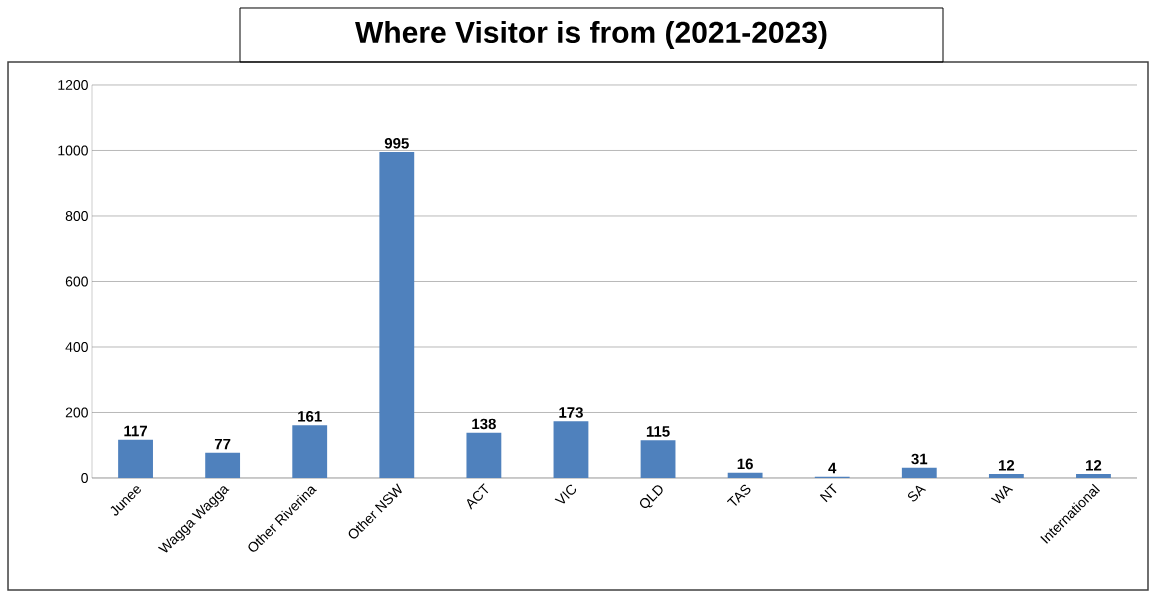 The height and width of the screenshot is (598, 1155). I want to click on data-label: 16, so click(745, 464).